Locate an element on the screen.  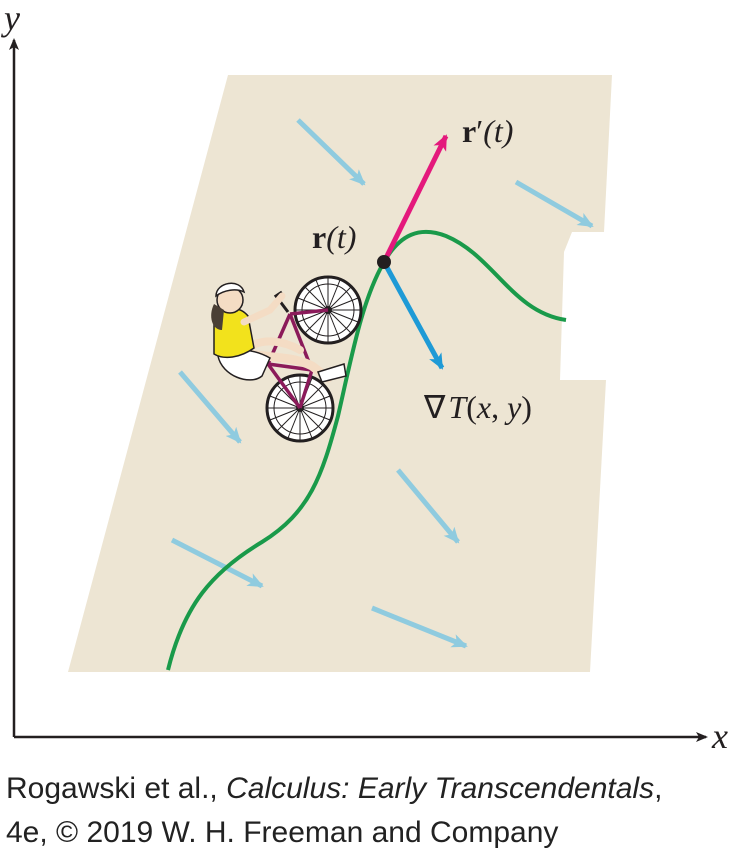
cyclist-on-bicycle-icon is located at coordinates (287, 359).